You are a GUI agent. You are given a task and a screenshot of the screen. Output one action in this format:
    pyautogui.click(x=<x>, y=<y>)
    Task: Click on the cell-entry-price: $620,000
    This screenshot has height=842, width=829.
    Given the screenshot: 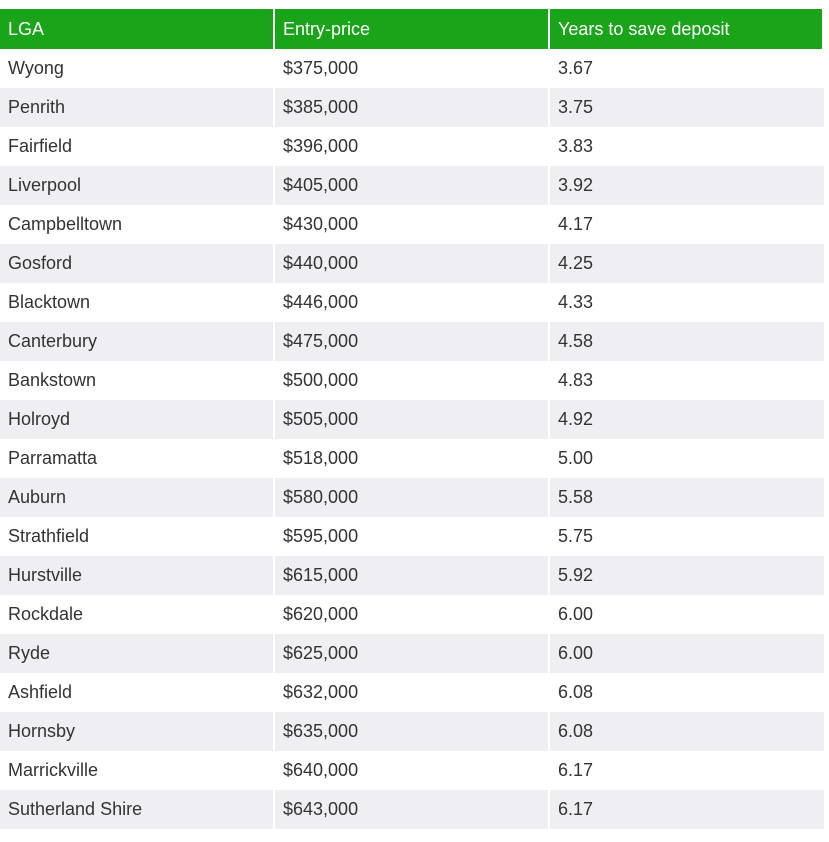 What is the action you would take?
    pyautogui.click(x=412, y=614)
    